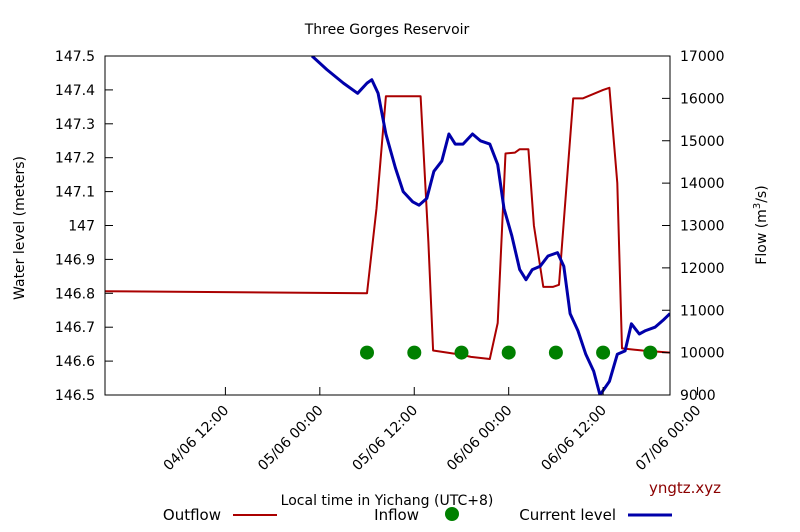 The image size is (800, 532). I want to click on y-left-tick-label: 146.9, so click(75, 260).